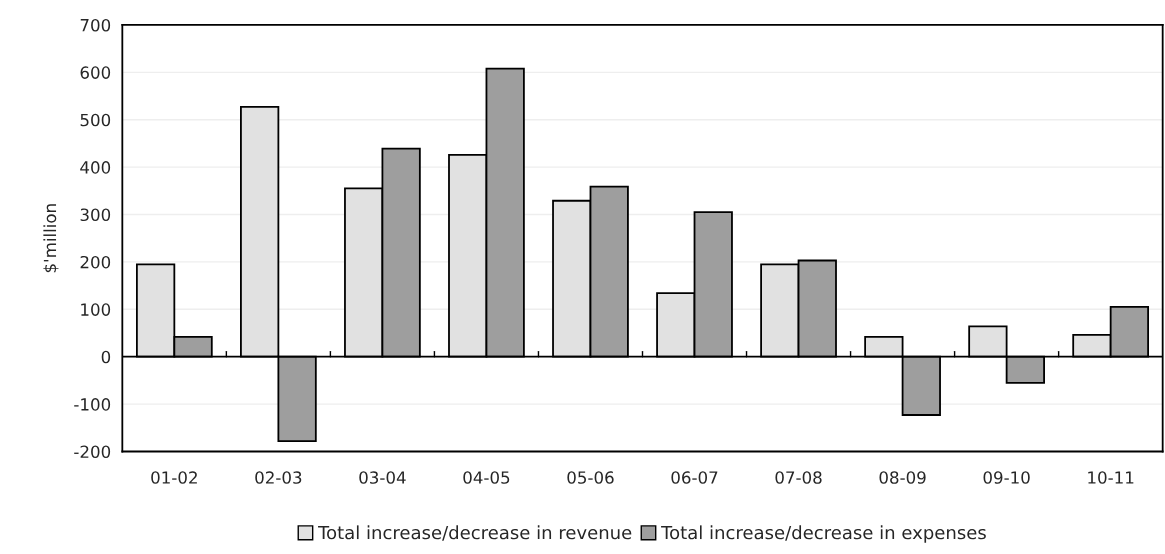  What do you see at coordinates (95, 215) in the screenshot?
I see `y-tick-label: 300` at bounding box center [95, 215].